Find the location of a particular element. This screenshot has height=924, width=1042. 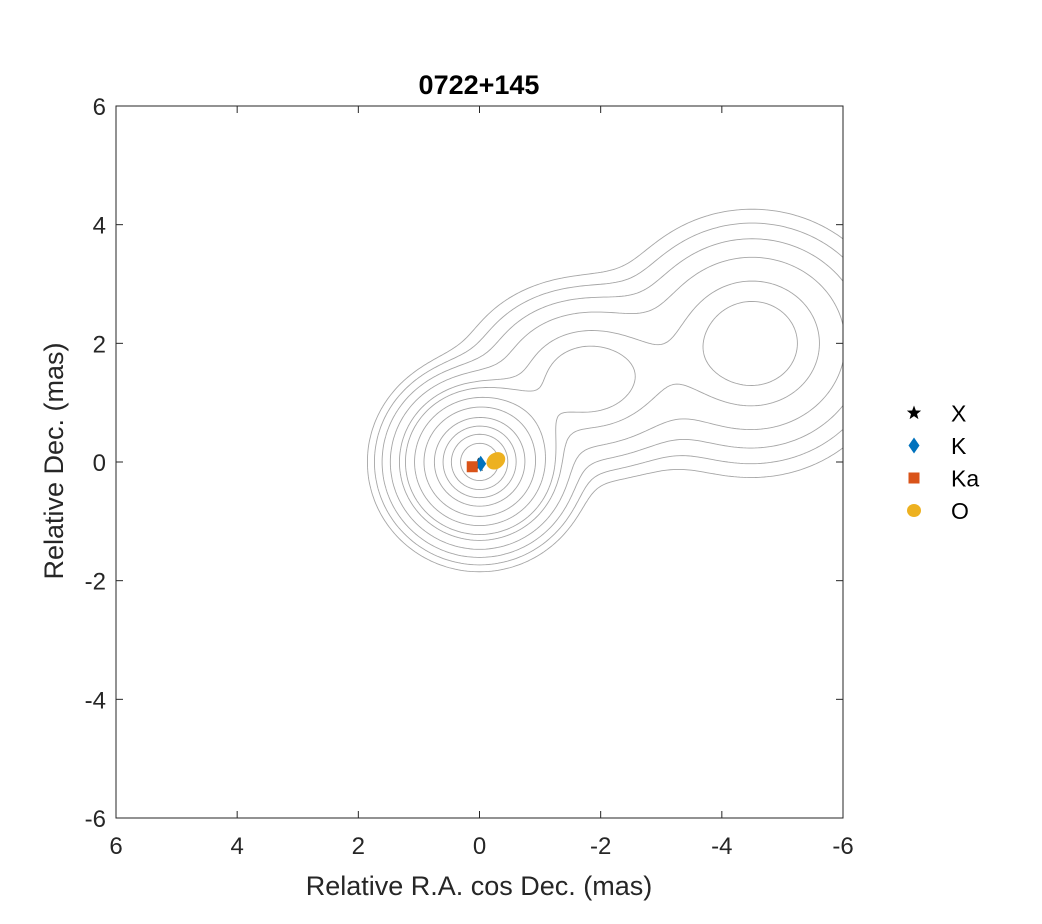

y-tick-label: -6 is located at coordinates (95, 819).